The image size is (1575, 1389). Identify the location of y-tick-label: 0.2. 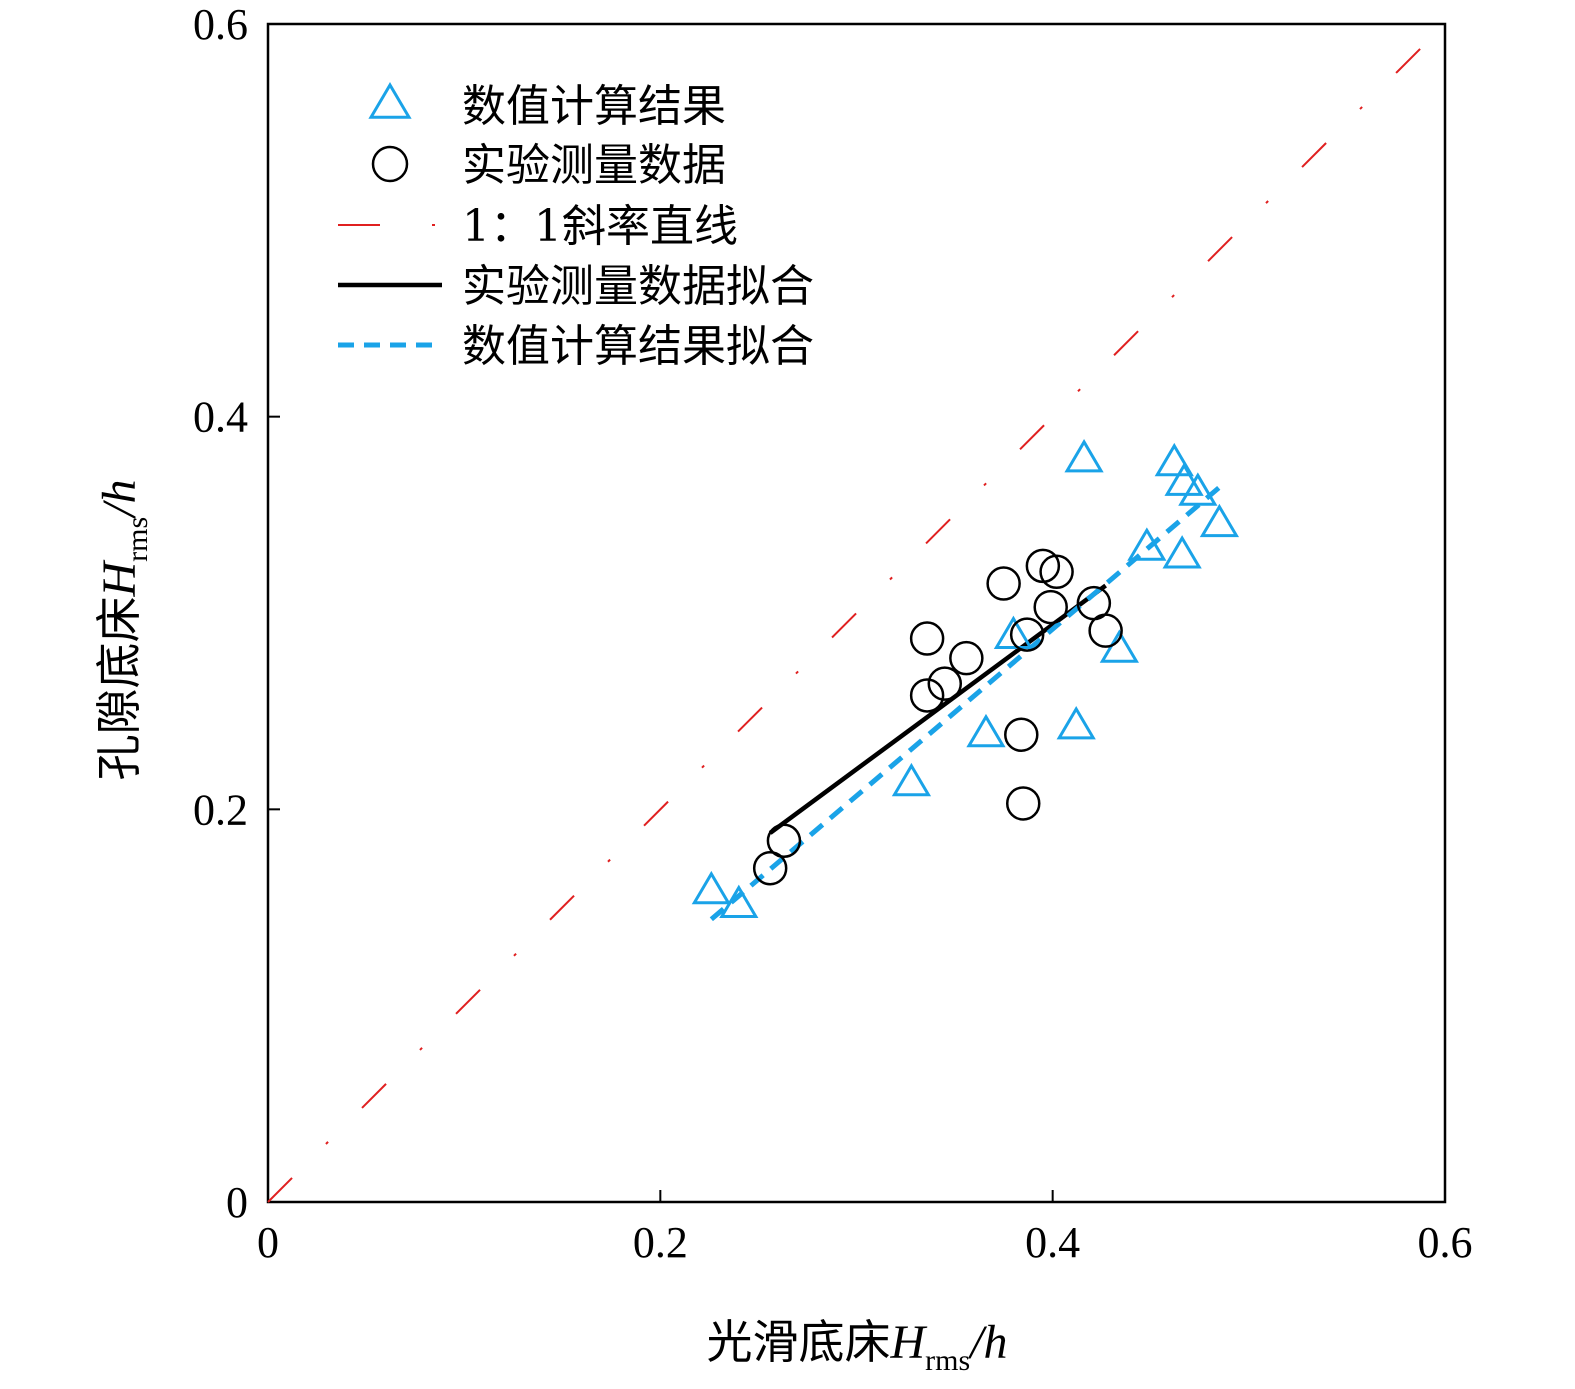
(220, 809).